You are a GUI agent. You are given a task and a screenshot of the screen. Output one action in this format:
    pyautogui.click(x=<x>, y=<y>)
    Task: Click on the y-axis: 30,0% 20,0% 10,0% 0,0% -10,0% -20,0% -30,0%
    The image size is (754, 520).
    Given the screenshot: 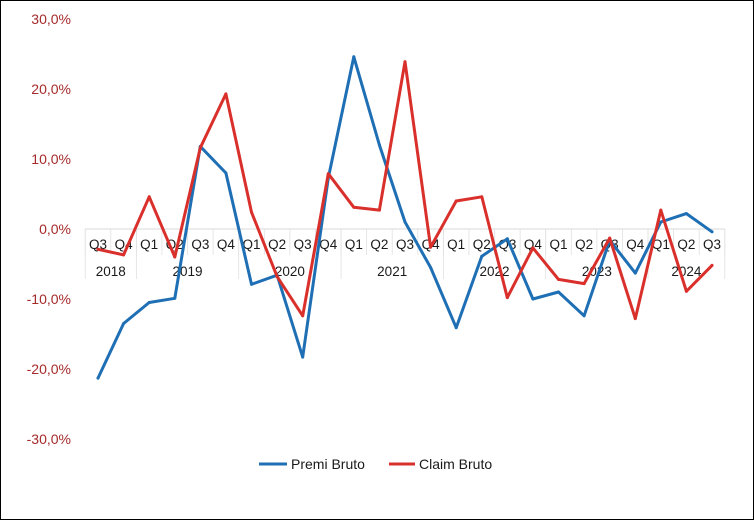 What is the action you would take?
    pyautogui.click(x=49, y=229)
    